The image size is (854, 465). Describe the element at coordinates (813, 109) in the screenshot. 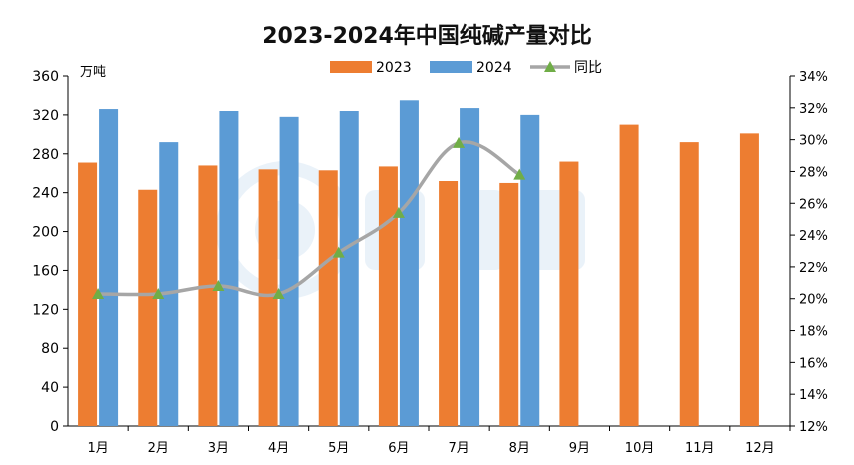

I see `right-tick-label: 32%` at that location.